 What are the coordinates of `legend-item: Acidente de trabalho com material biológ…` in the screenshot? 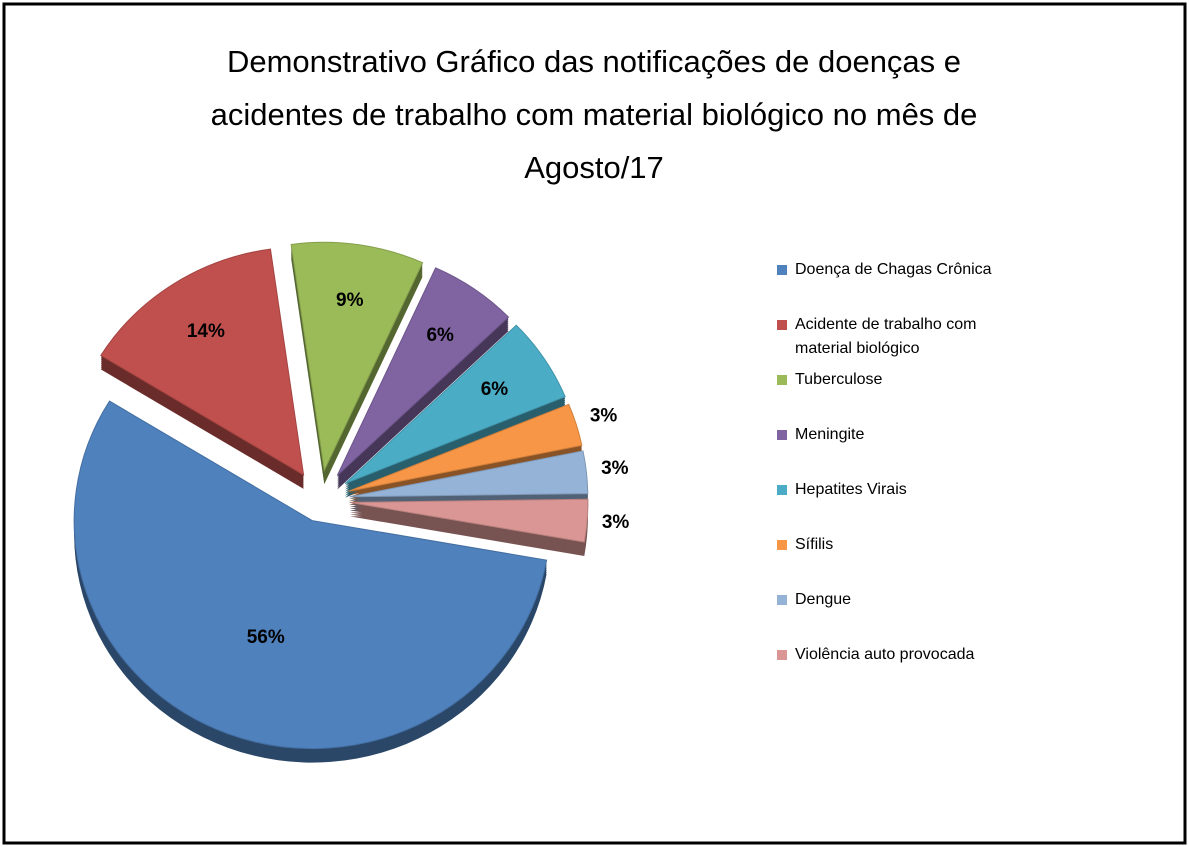 It's located at (906, 340).